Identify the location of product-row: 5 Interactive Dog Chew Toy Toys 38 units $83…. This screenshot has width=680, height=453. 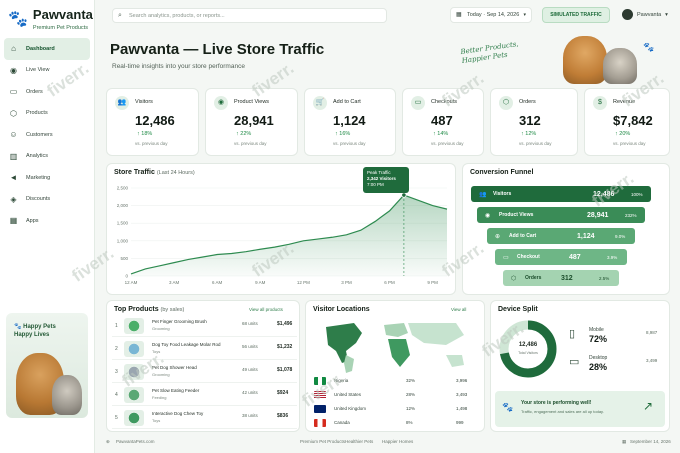
(204, 418).